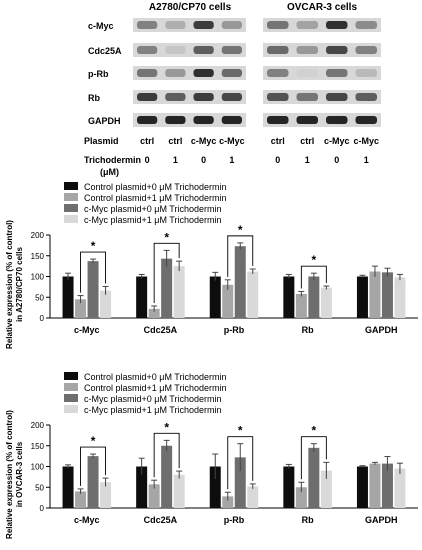  What do you see at coordinates (234, 520) in the screenshot?
I see `x-tick-label: p-Rb` at bounding box center [234, 520].